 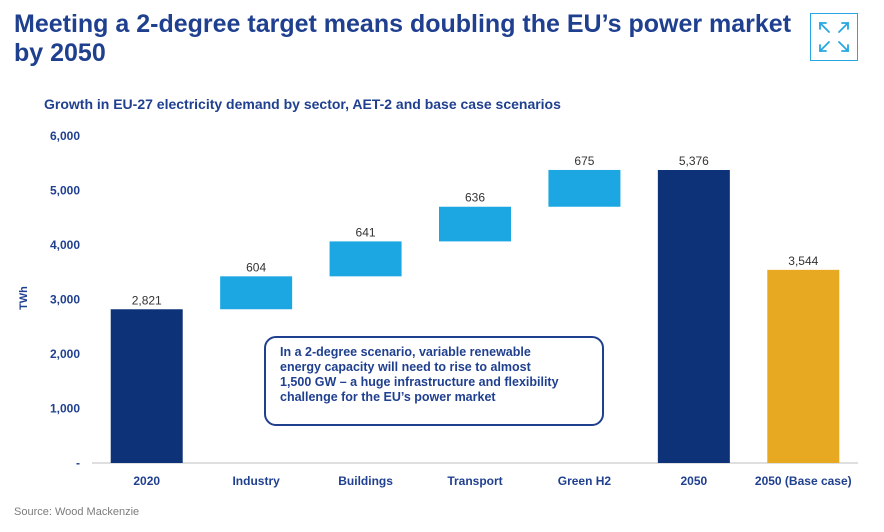 What do you see at coordinates (365, 481) in the screenshot?
I see `x-tick-label: Buildings` at bounding box center [365, 481].